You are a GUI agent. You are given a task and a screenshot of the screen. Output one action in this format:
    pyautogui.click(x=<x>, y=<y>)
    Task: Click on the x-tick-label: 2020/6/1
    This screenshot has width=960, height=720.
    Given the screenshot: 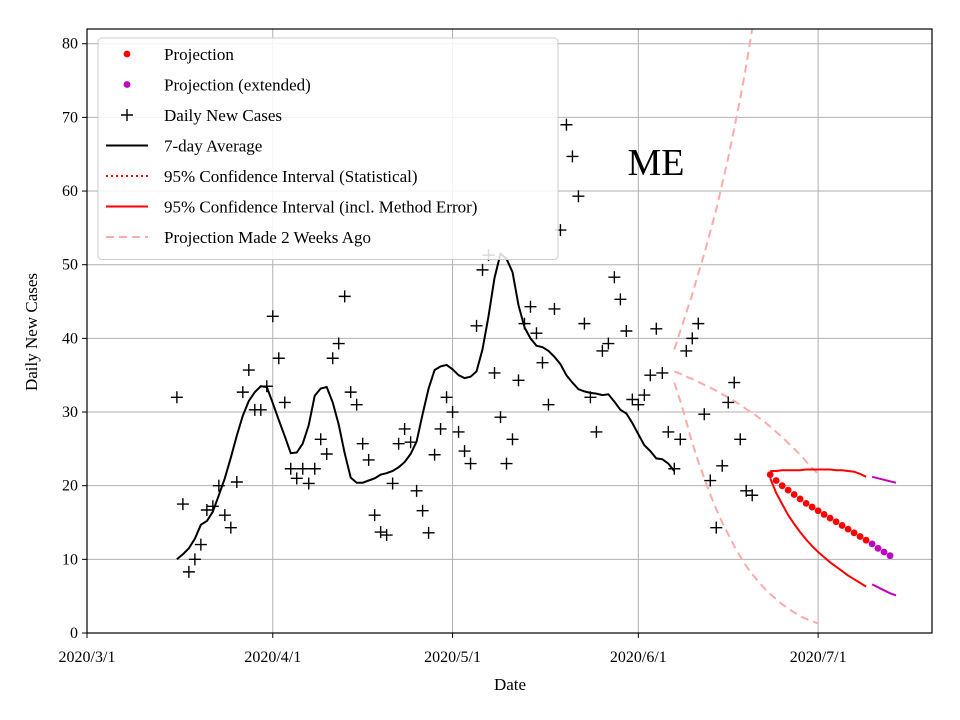 What is the action you would take?
    pyautogui.click(x=638, y=657)
    